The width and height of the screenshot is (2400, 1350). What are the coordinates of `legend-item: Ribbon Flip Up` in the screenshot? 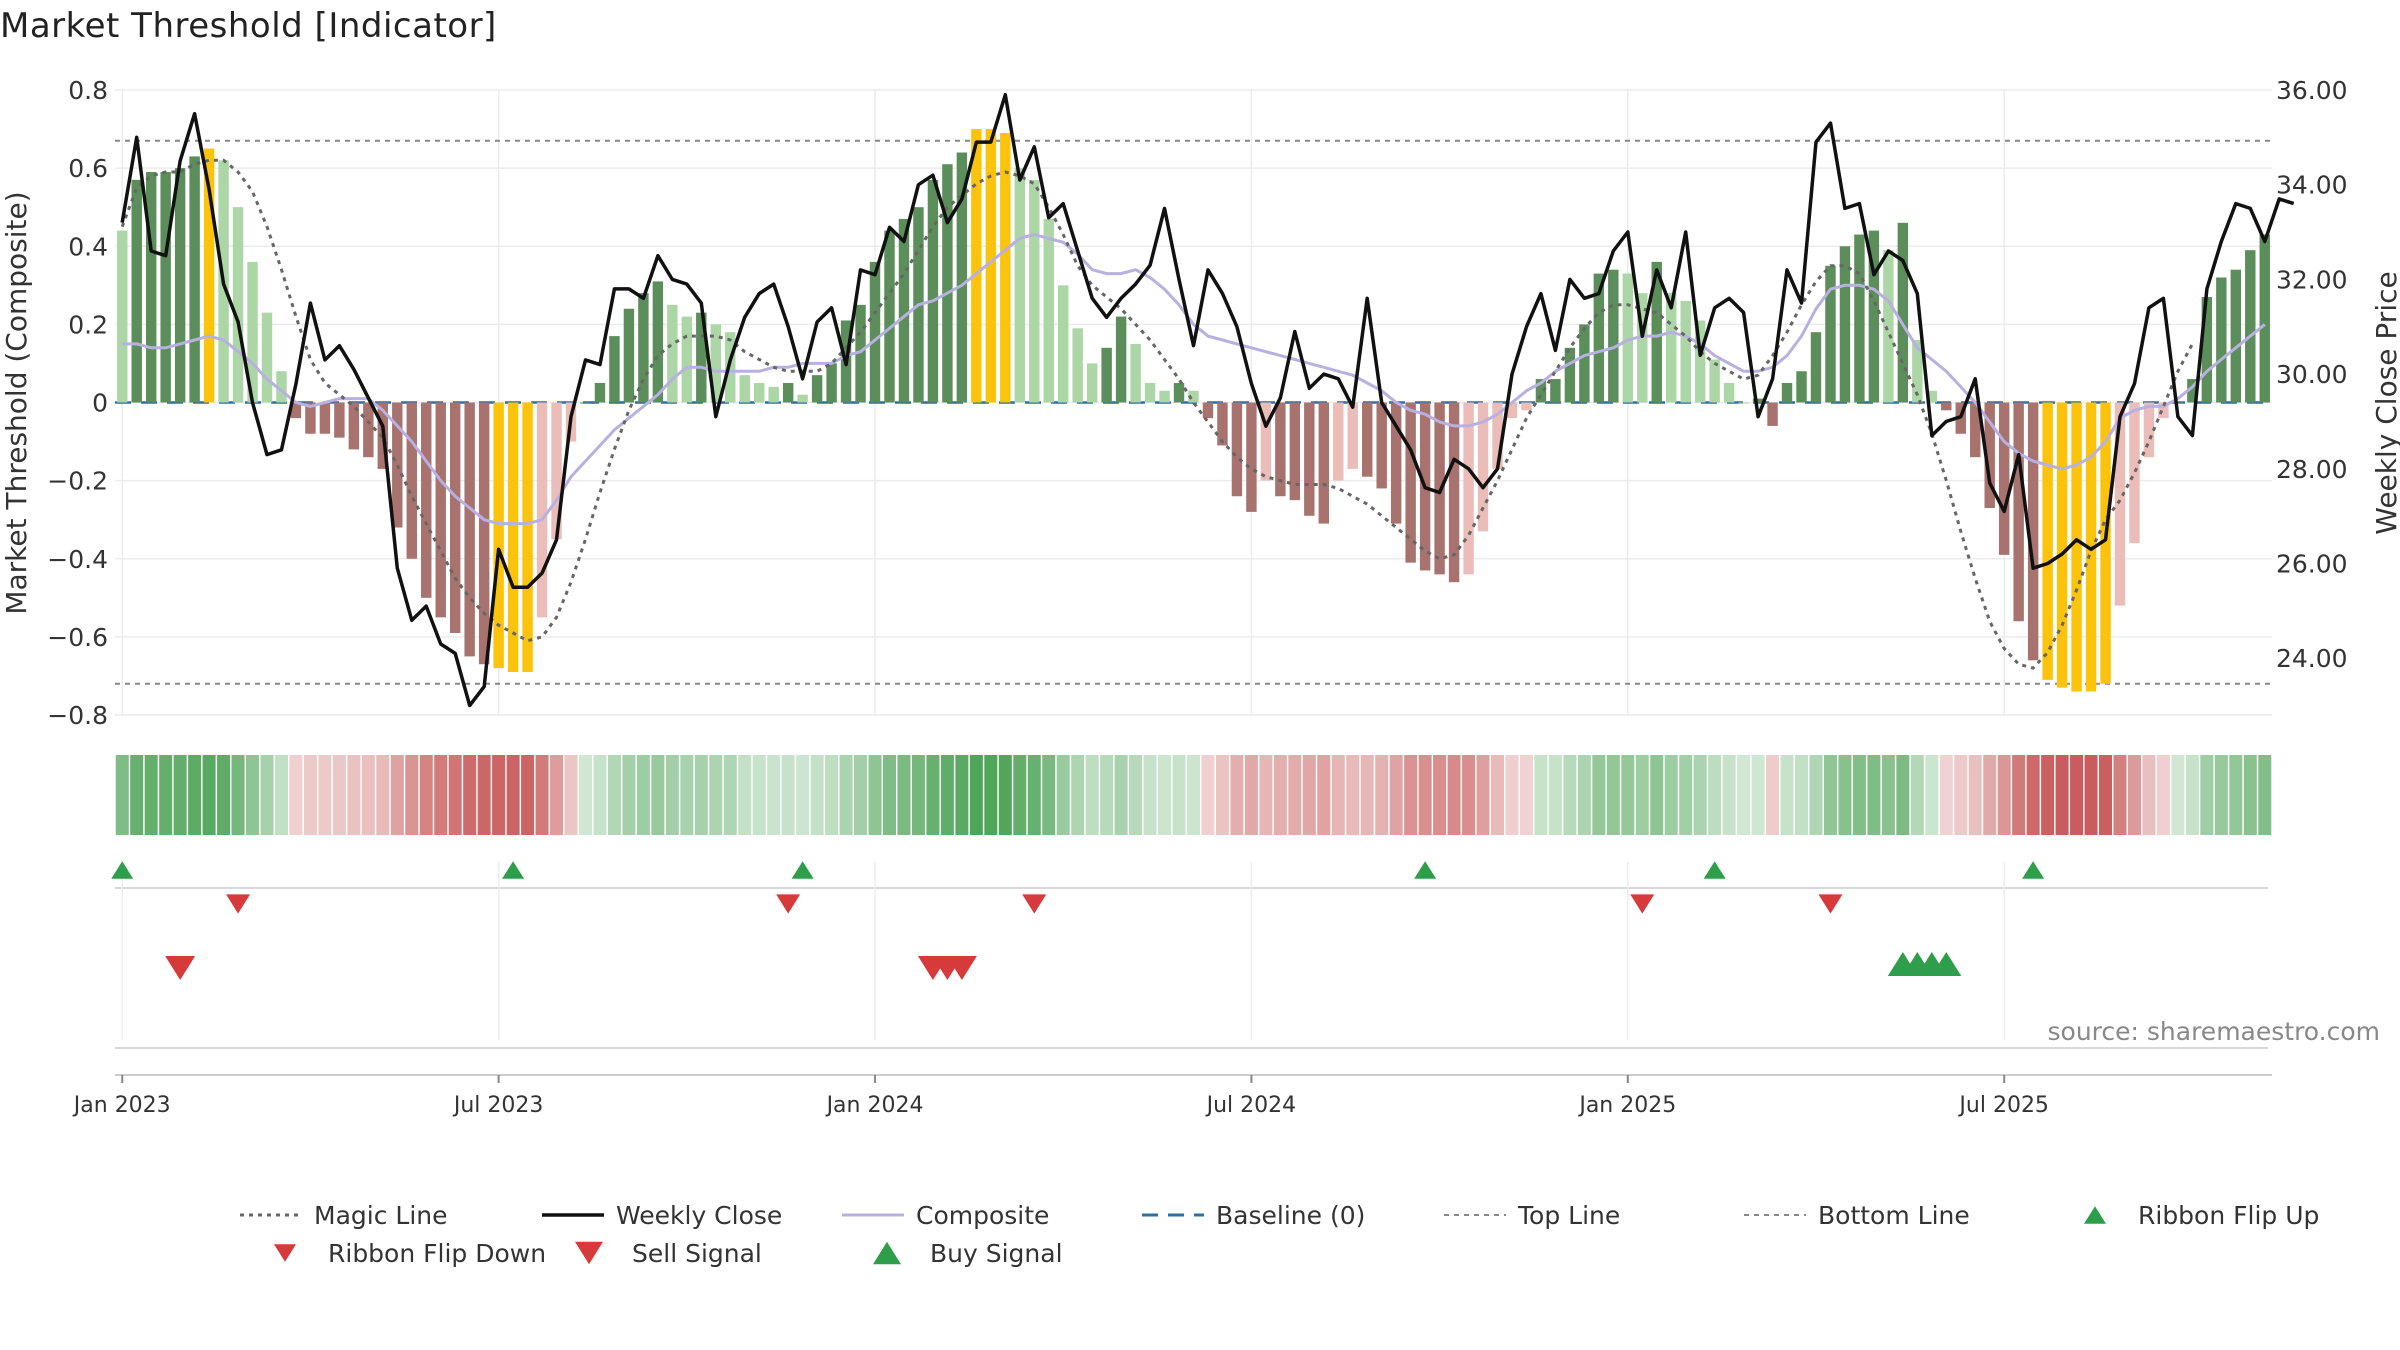 It's located at (2189, 1215).